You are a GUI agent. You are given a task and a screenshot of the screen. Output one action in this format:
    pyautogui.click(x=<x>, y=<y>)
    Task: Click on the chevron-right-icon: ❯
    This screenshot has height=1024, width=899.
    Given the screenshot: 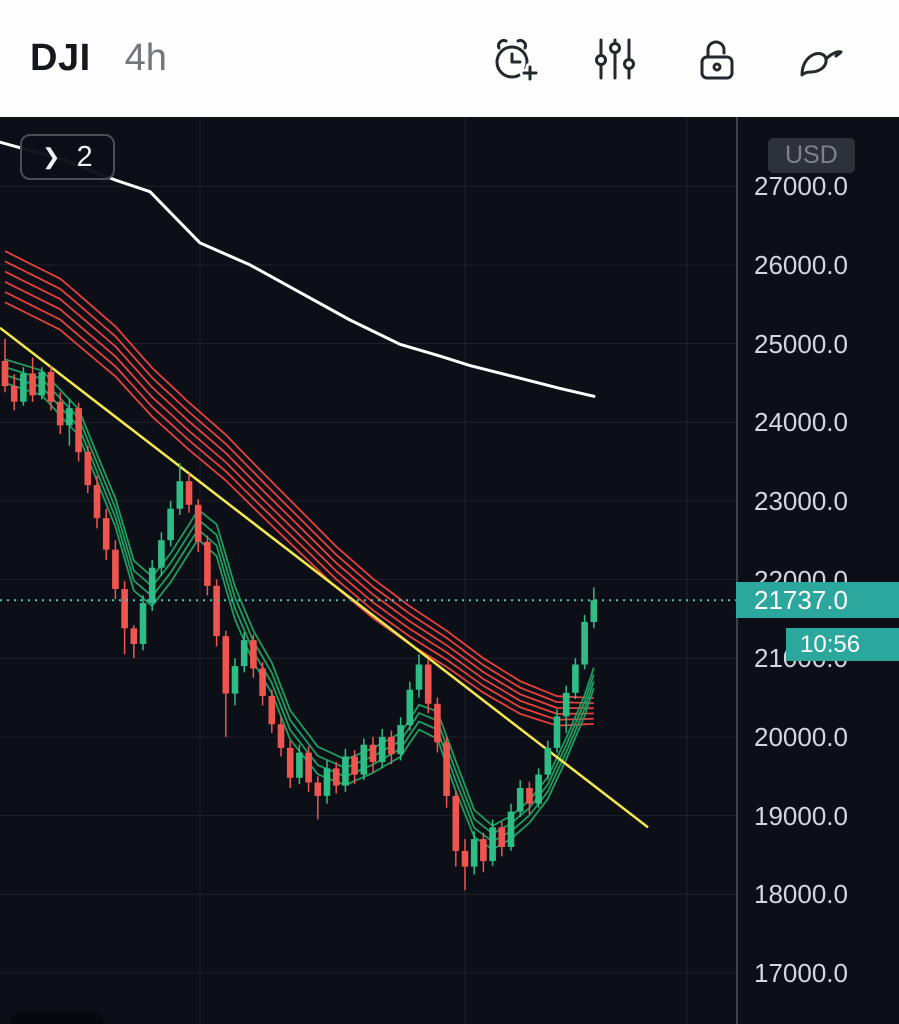 What is the action you would take?
    pyautogui.click(x=51, y=156)
    